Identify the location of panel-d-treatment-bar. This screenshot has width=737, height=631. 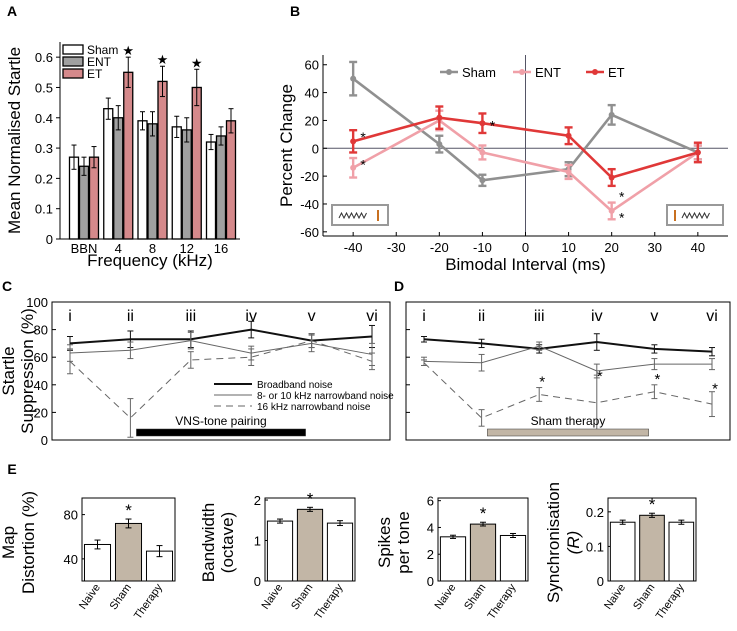
(568, 432).